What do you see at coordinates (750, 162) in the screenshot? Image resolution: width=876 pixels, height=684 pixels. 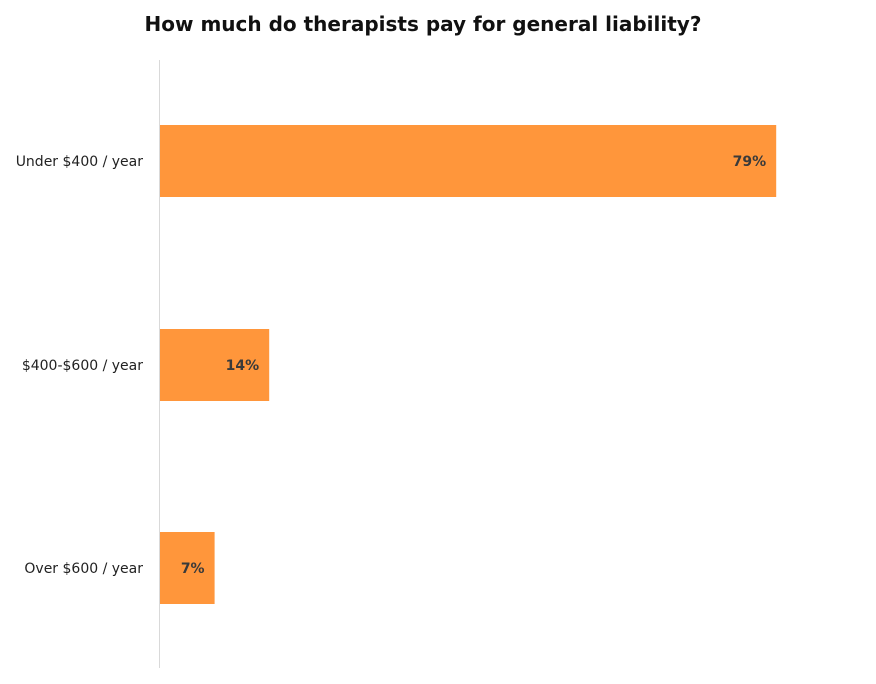 I see `data-label: 79%` at bounding box center [750, 162].